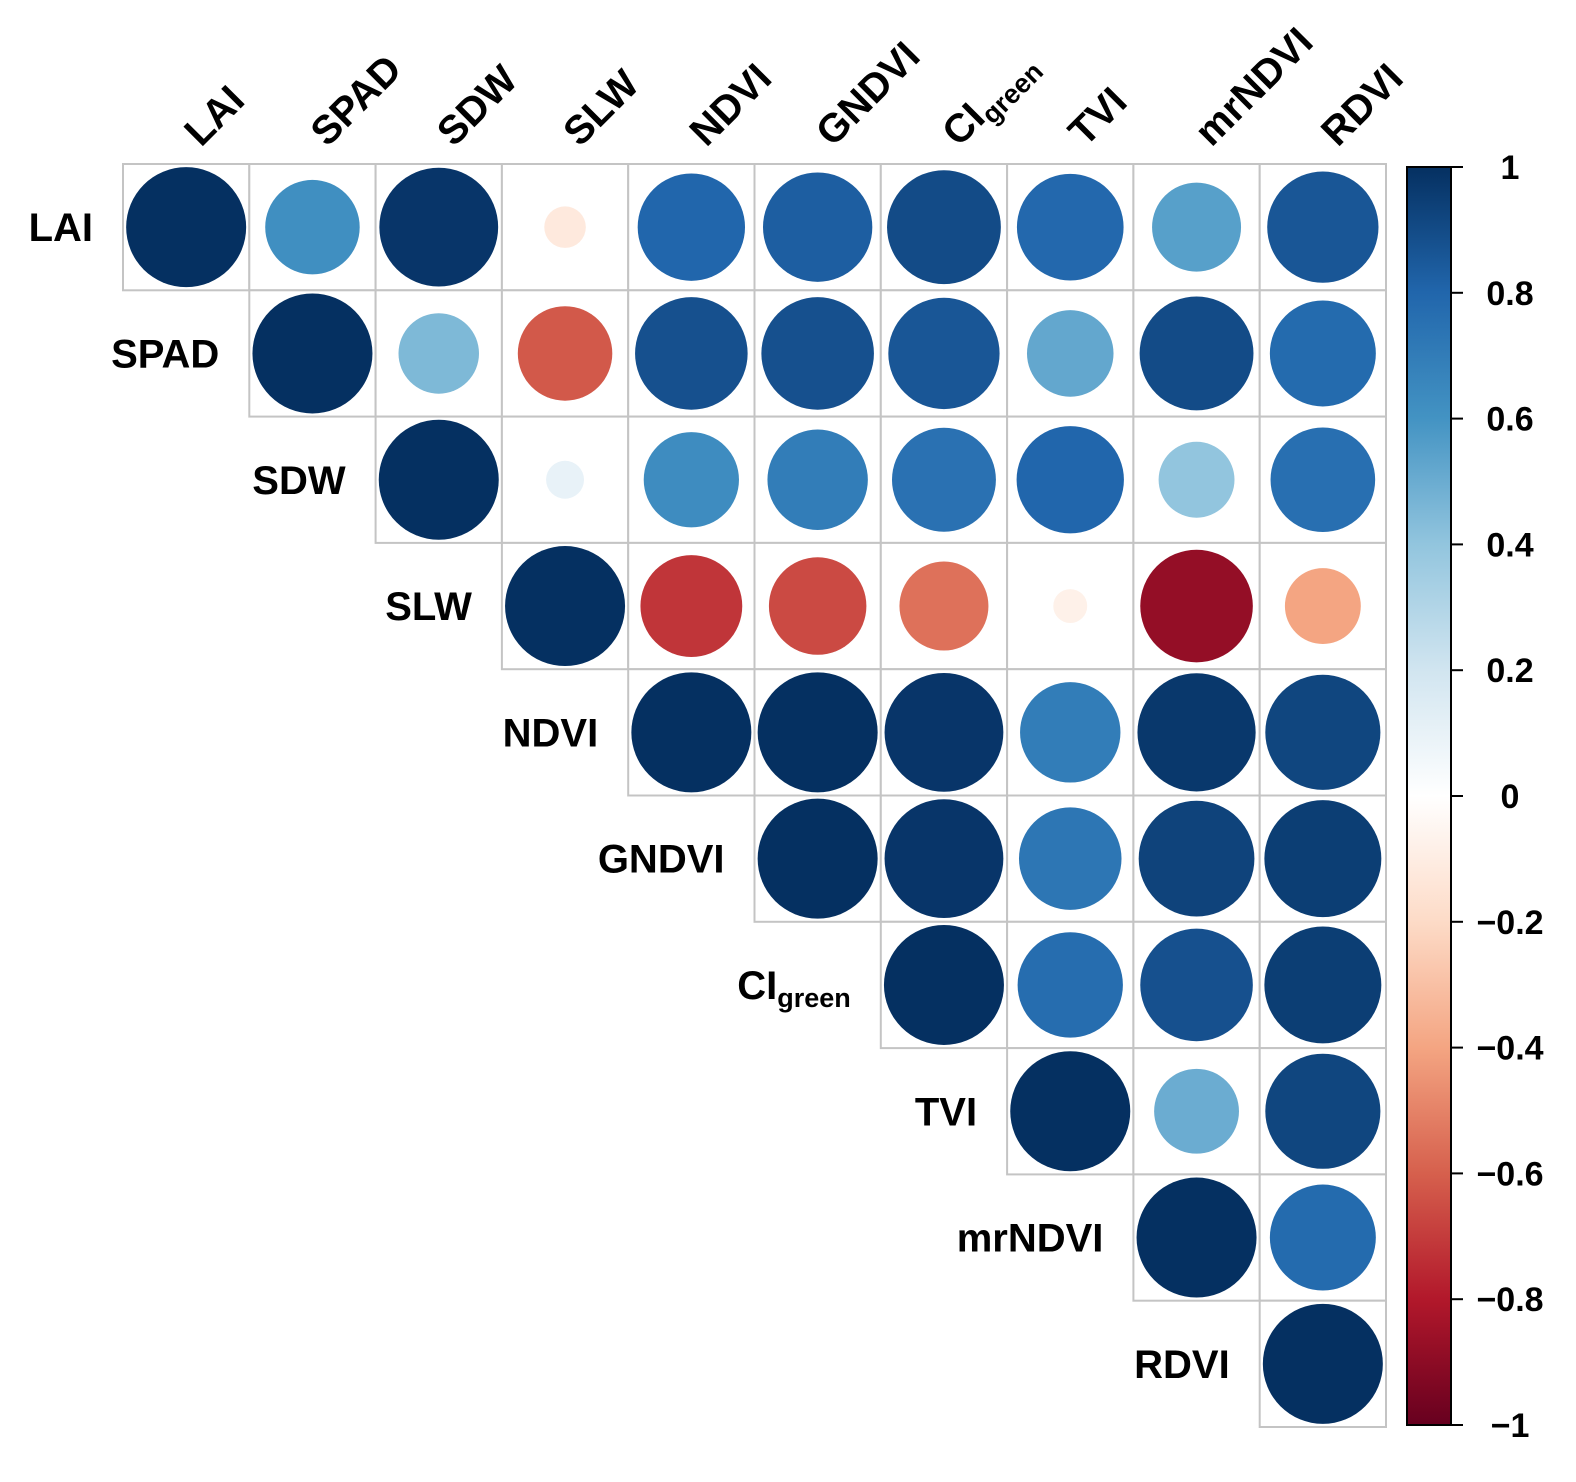 This screenshot has width=1576, height=1482. What do you see at coordinates (944, 606) in the screenshot?
I see `corr-circle-slw-cigreen` at bounding box center [944, 606].